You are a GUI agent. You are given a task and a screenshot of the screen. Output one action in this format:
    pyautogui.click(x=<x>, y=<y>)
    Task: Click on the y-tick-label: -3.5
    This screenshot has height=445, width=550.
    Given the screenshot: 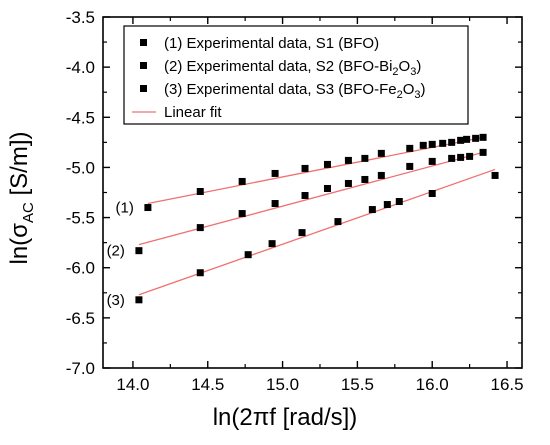 What is the action you would take?
    pyautogui.click(x=80, y=17)
    